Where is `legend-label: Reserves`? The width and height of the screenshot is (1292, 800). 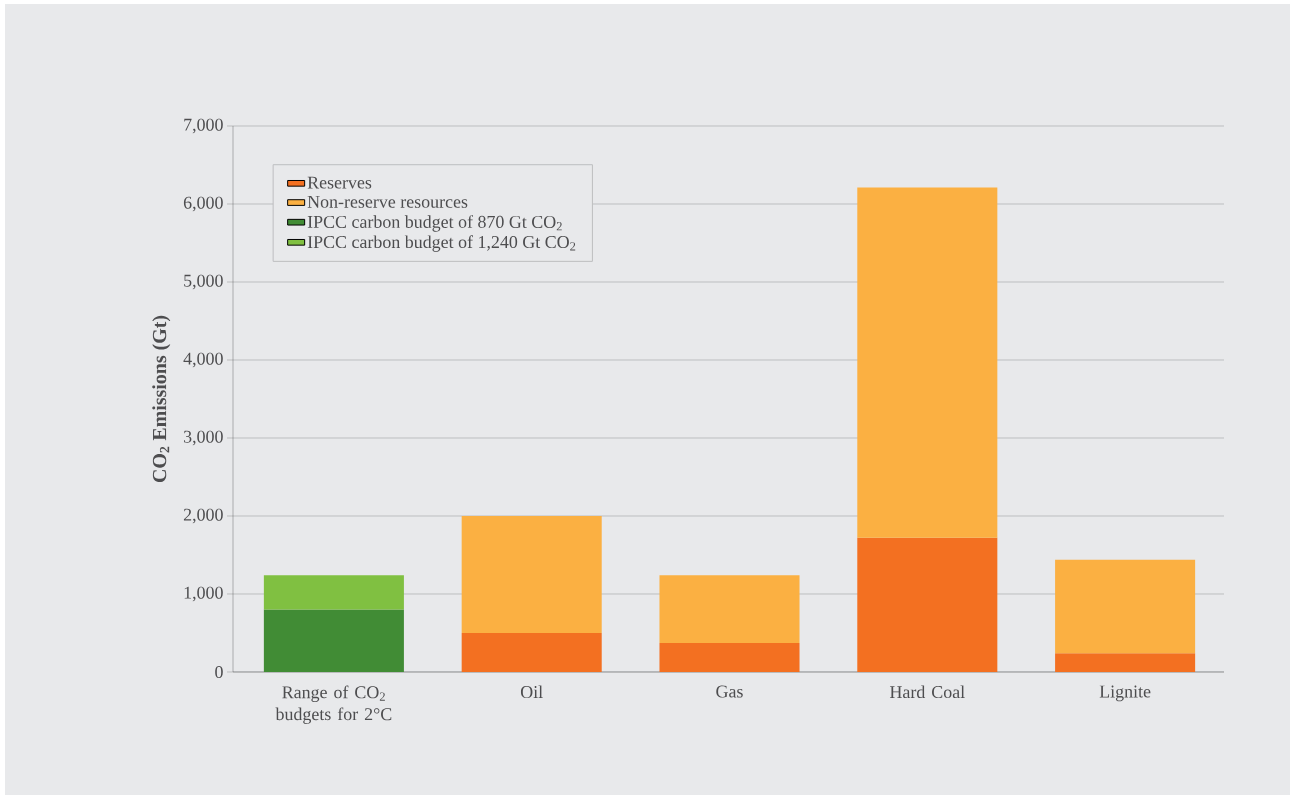 legend-label: Reserves is located at coordinates (339, 182).